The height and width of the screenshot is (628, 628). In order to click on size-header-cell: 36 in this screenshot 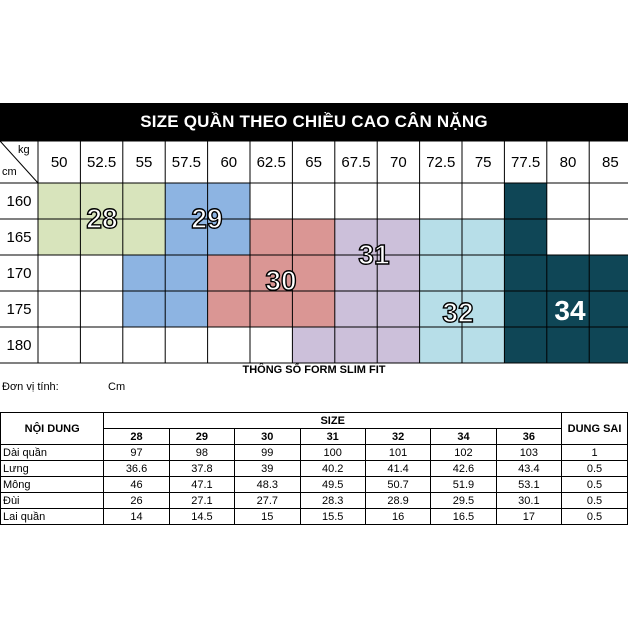, I will do `click(529, 436)`.